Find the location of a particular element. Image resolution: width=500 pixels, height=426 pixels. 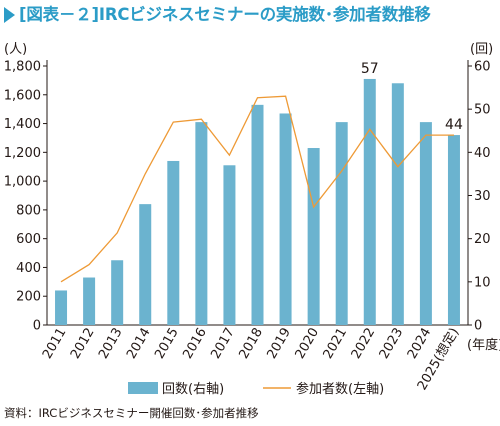

bar-2025(想定) is located at coordinates (453, 230).